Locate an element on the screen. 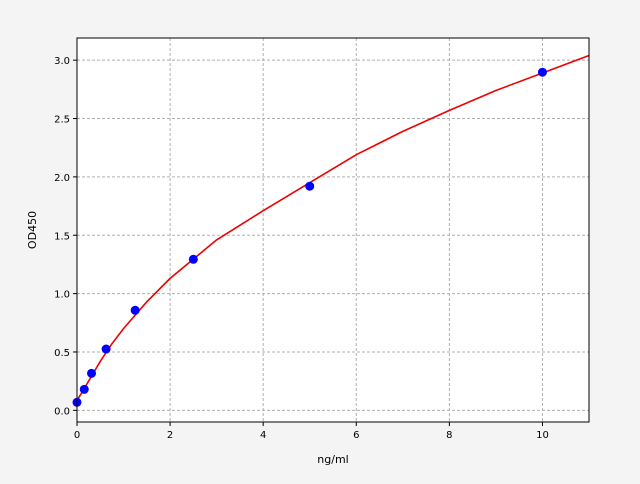 This screenshot has height=484, width=640. y-tick-label: 1.5 is located at coordinates (62, 236).